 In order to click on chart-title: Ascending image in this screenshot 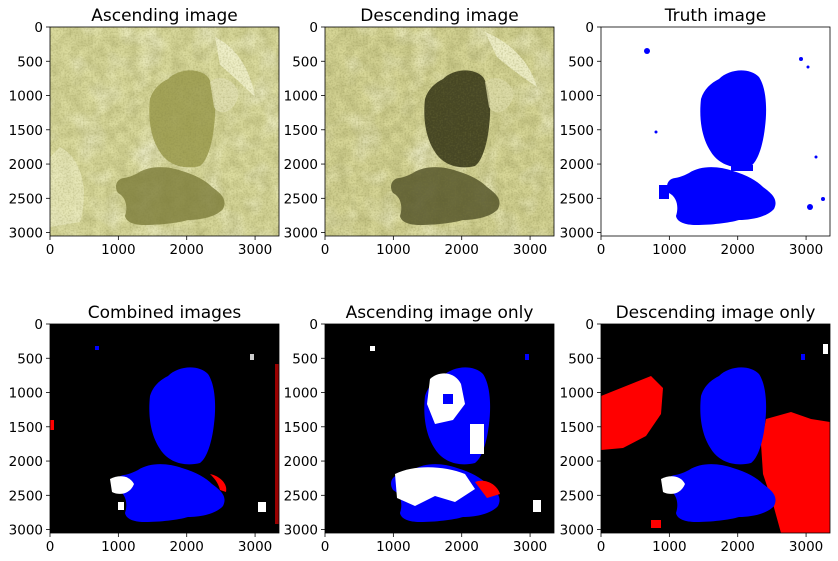, I will do `click(164, 16)`.